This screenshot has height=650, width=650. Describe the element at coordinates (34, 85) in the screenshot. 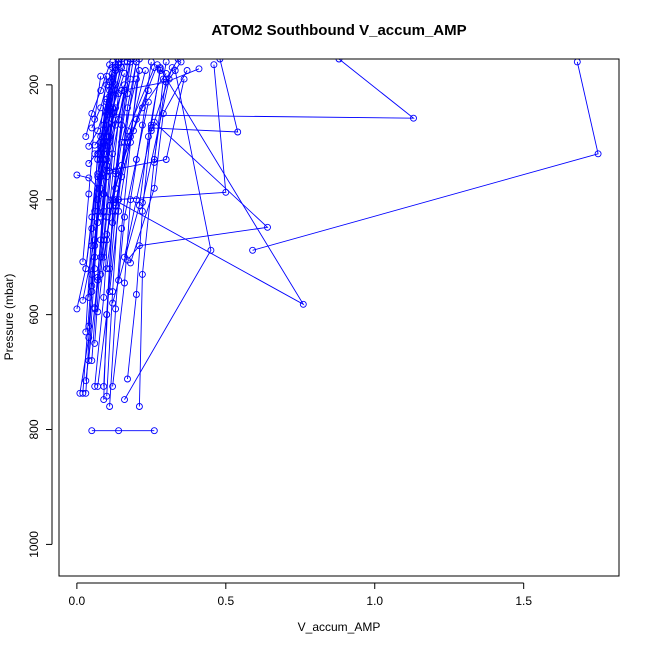

I see `y-tick-label: 200` at that location.